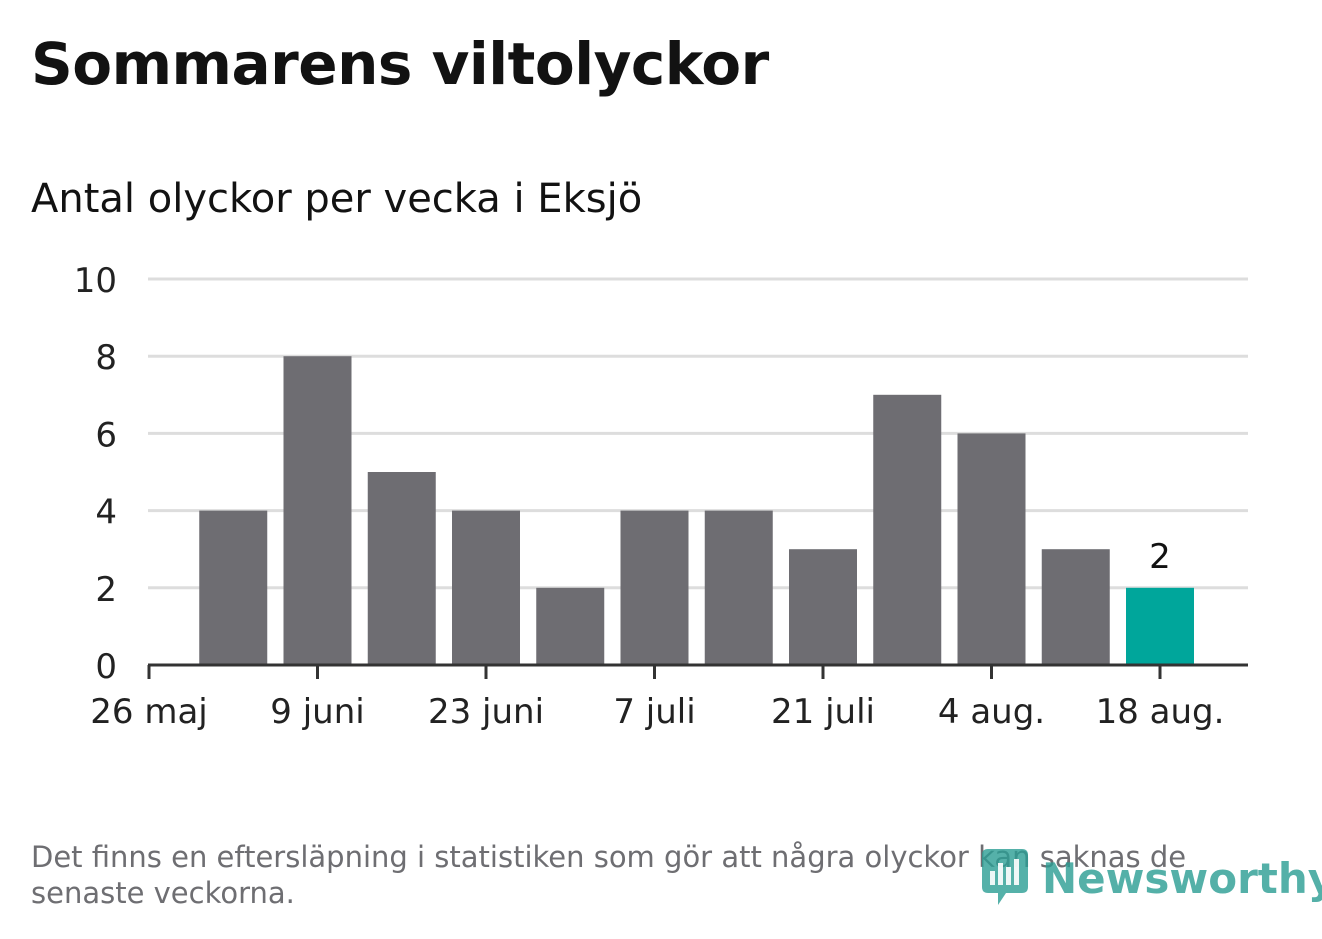 The image size is (1322, 939). Describe the element at coordinates (1005, 877) in the screenshot. I see `newsworthy-logo-icon` at that location.